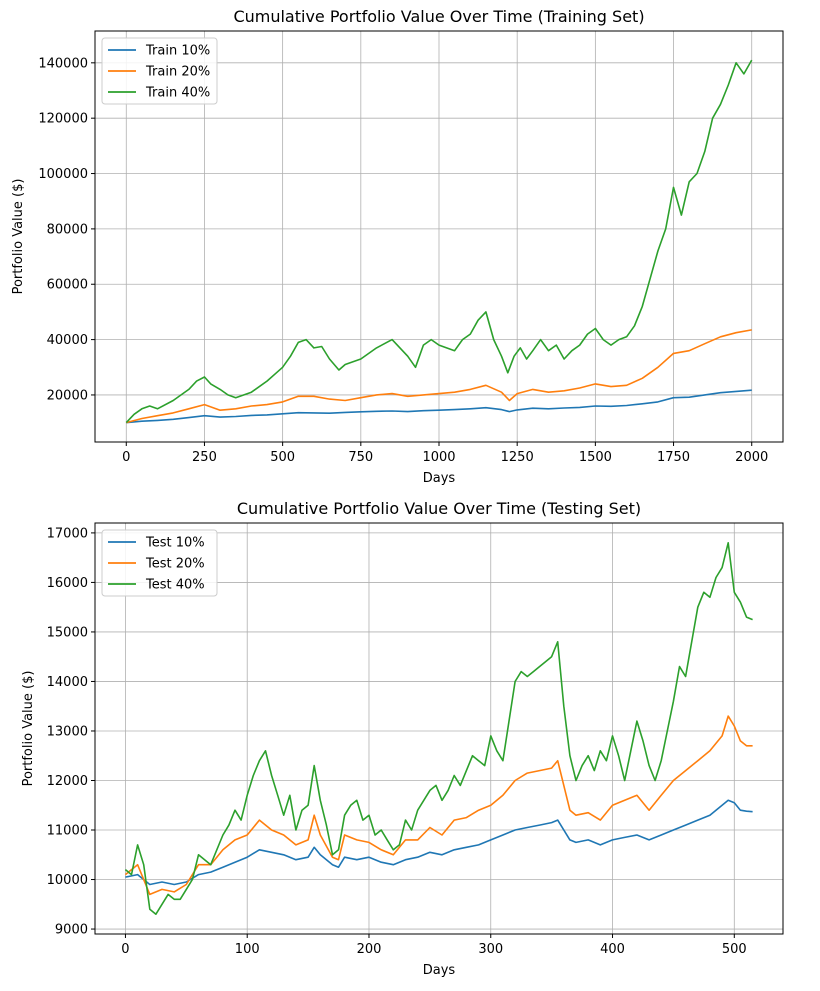 The width and height of the screenshot is (820, 991). I want to click on y-tick-label: 11000, so click(67, 831).